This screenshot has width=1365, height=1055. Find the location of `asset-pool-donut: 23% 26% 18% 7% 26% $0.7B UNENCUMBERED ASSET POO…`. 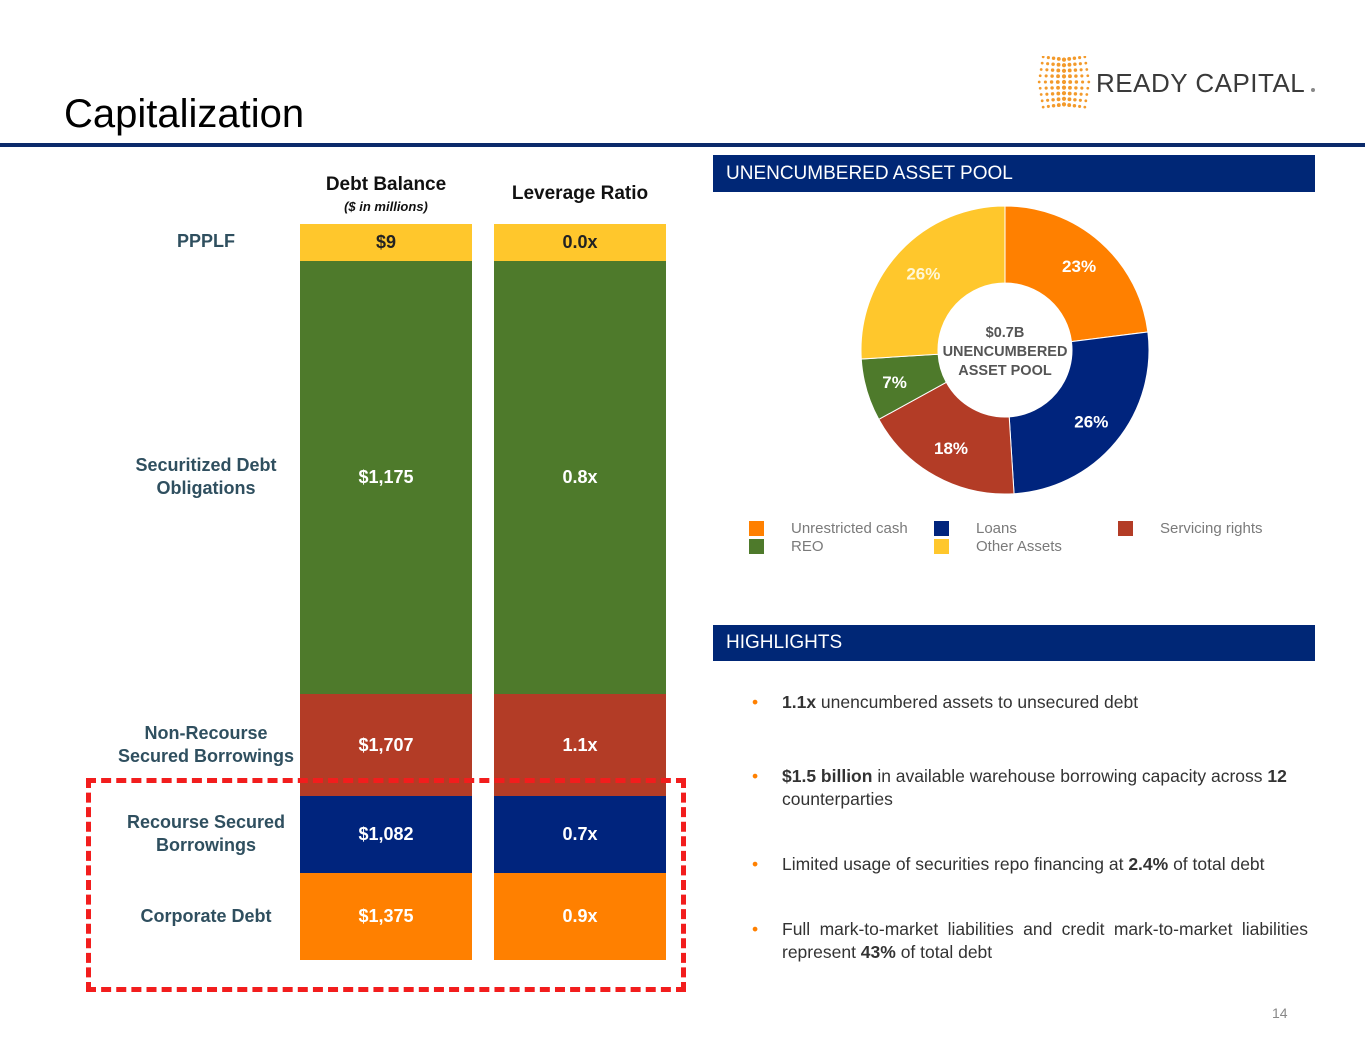

asset-pool-donut: 23% 26% 18% 7% 26% $0.7B UNENCUMBERED ASSET POO… is located at coordinates (1005, 350).